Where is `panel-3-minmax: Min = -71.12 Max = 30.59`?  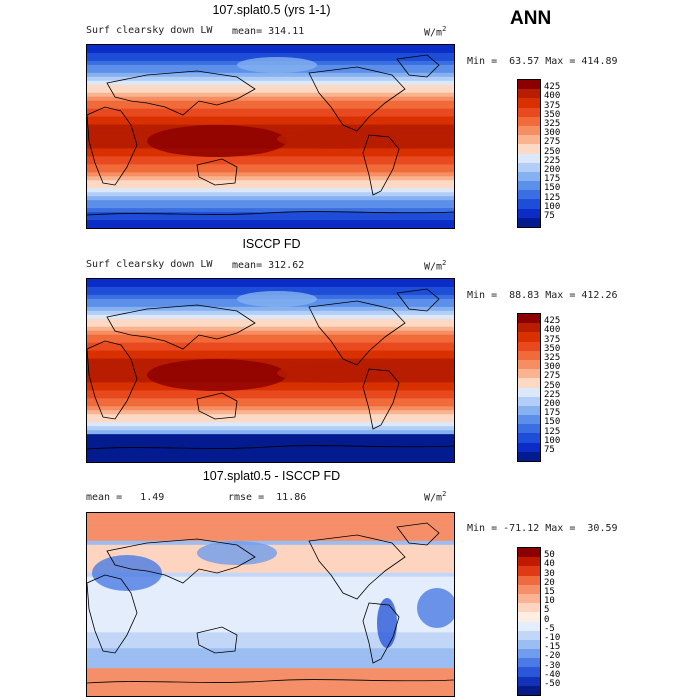 panel-3-minmax: Min = -71.12 Max = 30.59 is located at coordinates (542, 528).